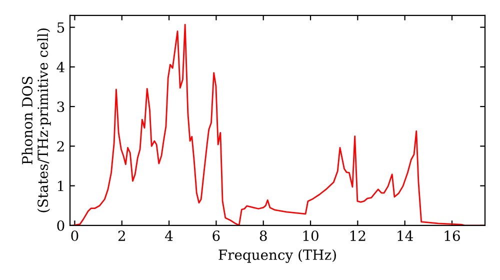 The height and width of the screenshot is (280, 500). Describe the element at coordinates (263, 236) in the screenshot. I see `x-tick-label: 8` at that location.